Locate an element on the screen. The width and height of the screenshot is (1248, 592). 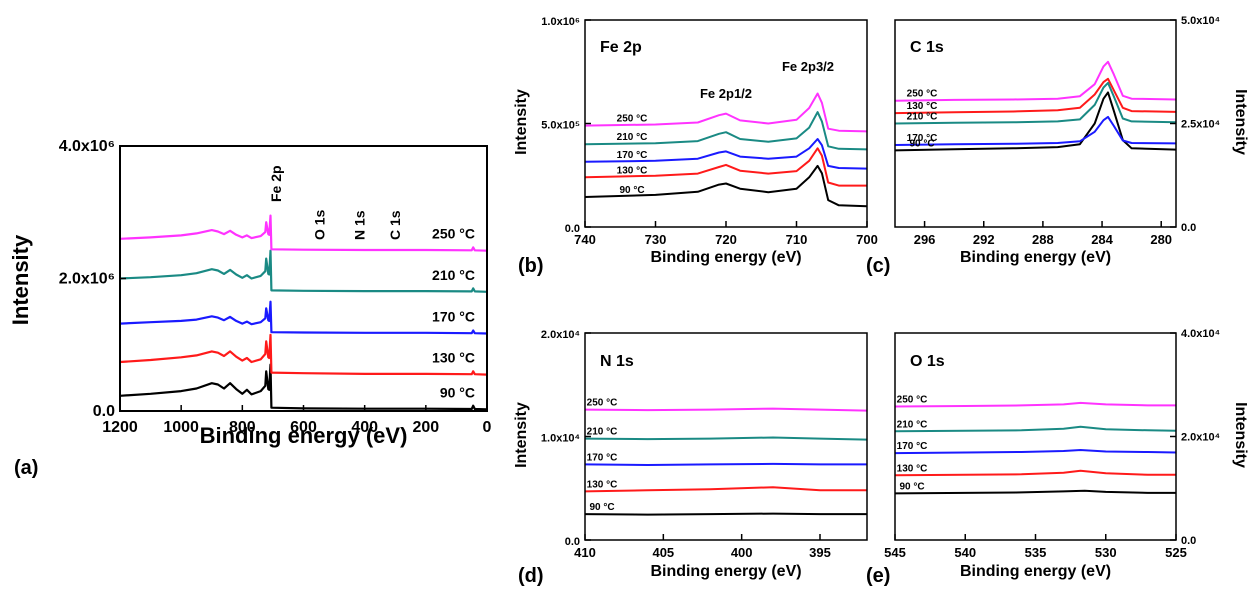
panel-letter: (d) is located at coordinates (531, 576).